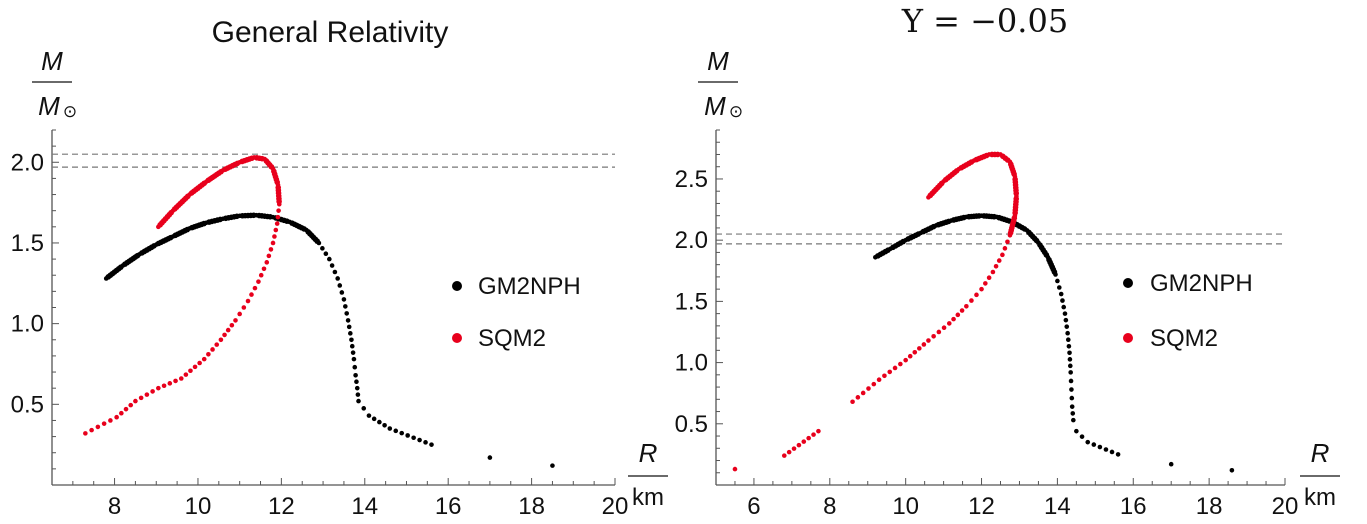 This screenshot has width=1367, height=524. I want to click on y-tick-label: 0.5, so click(27, 404).